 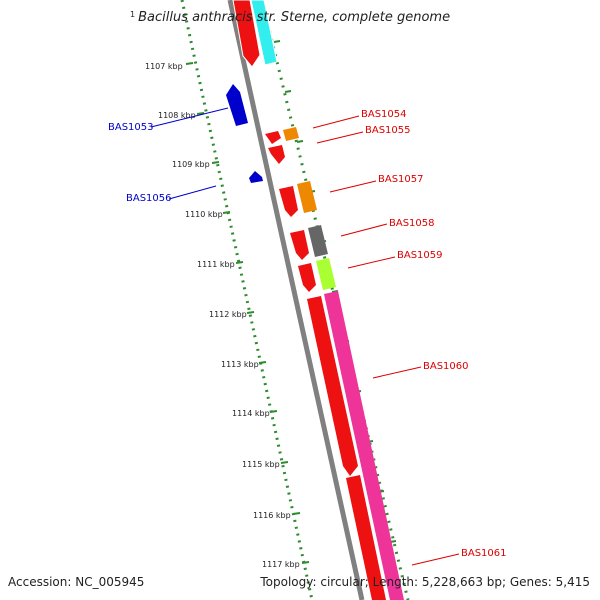 What do you see at coordinates (420, 255) in the screenshot?
I see `gene-label-bas1059: BAS1059` at bounding box center [420, 255].